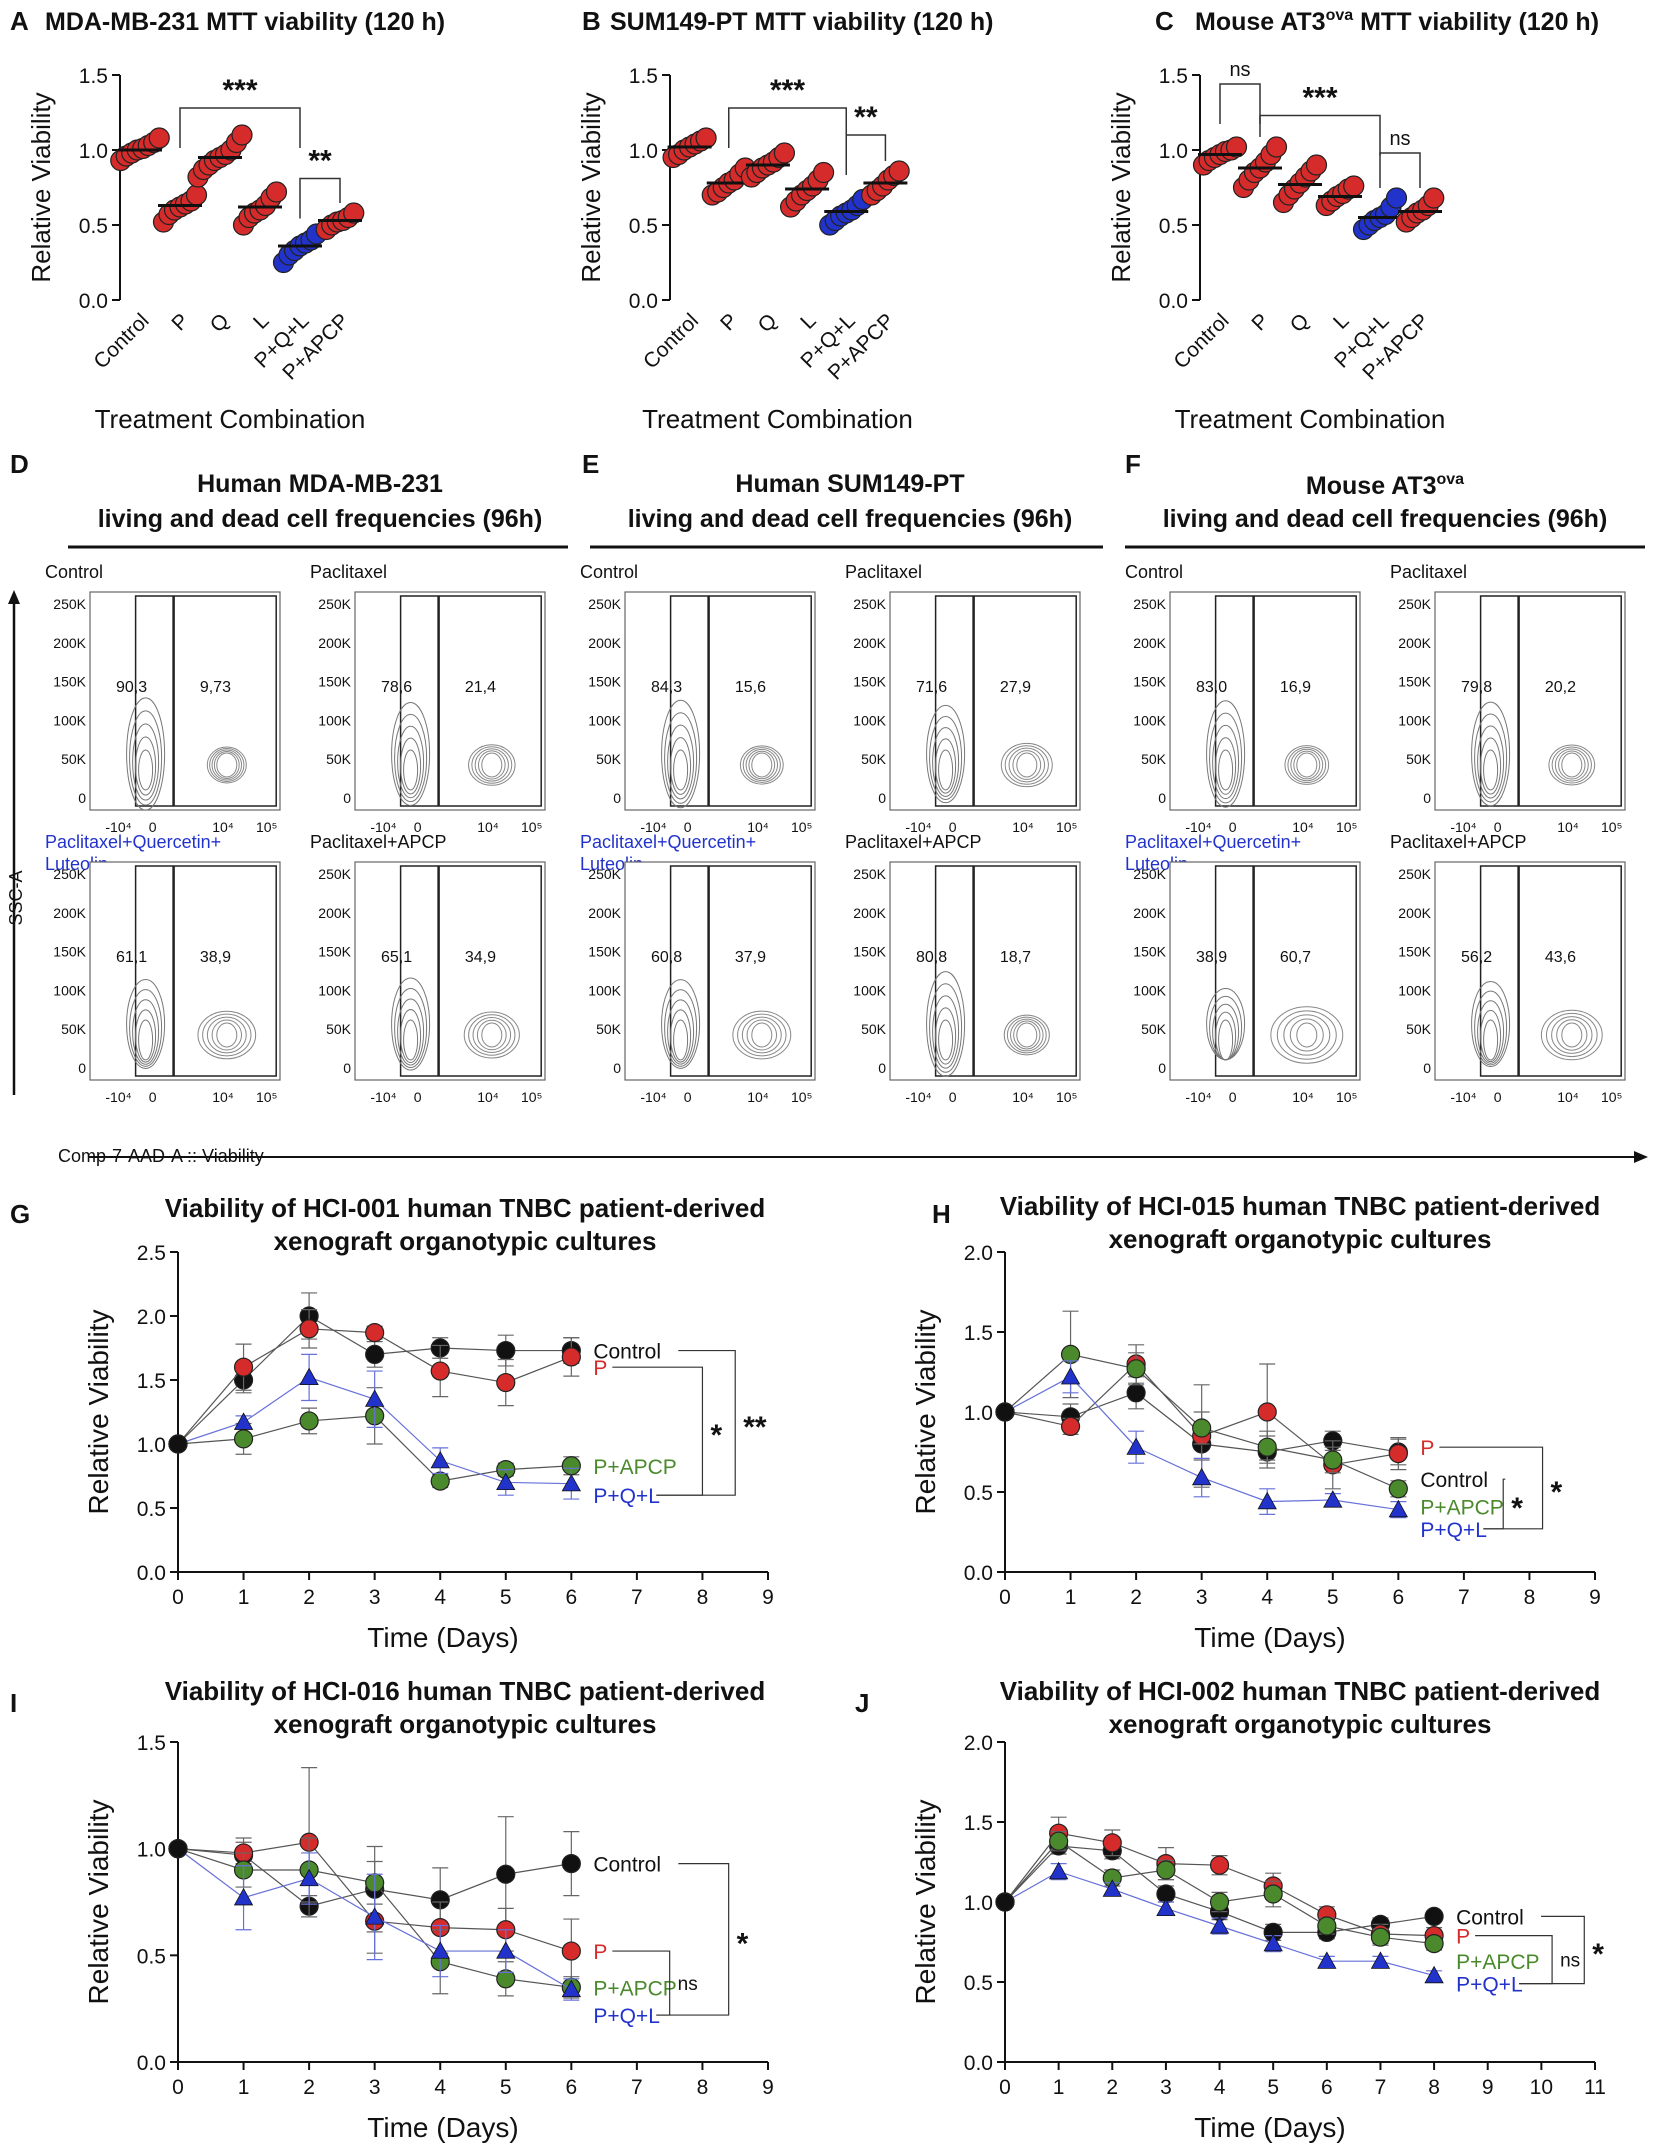 The image size is (1654, 2152). Describe the element at coordinates (1641, 1157) in the screenshot. I see `arrow-head-icon` at that location.